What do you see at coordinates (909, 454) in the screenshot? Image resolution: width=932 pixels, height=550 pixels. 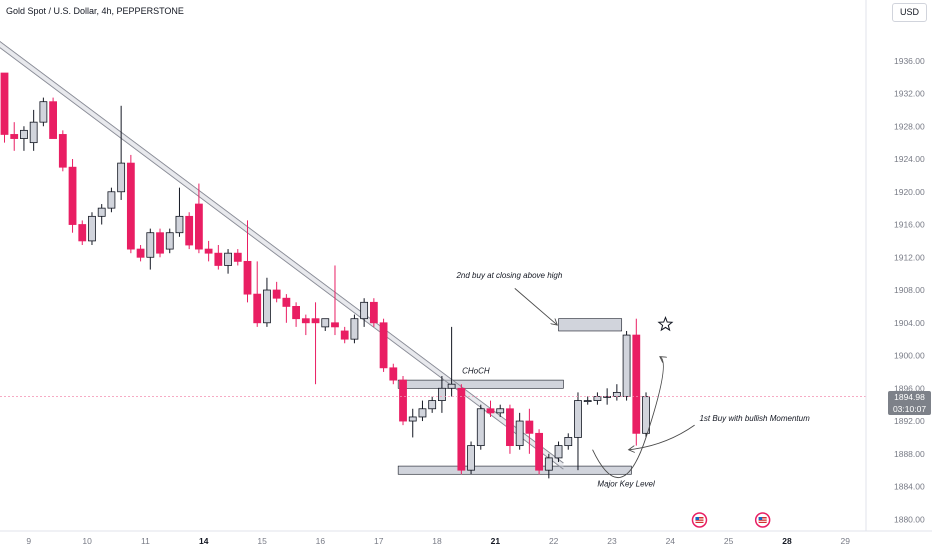 I see `price-tick-label: 1888.00` at bounding box center [909, 454].